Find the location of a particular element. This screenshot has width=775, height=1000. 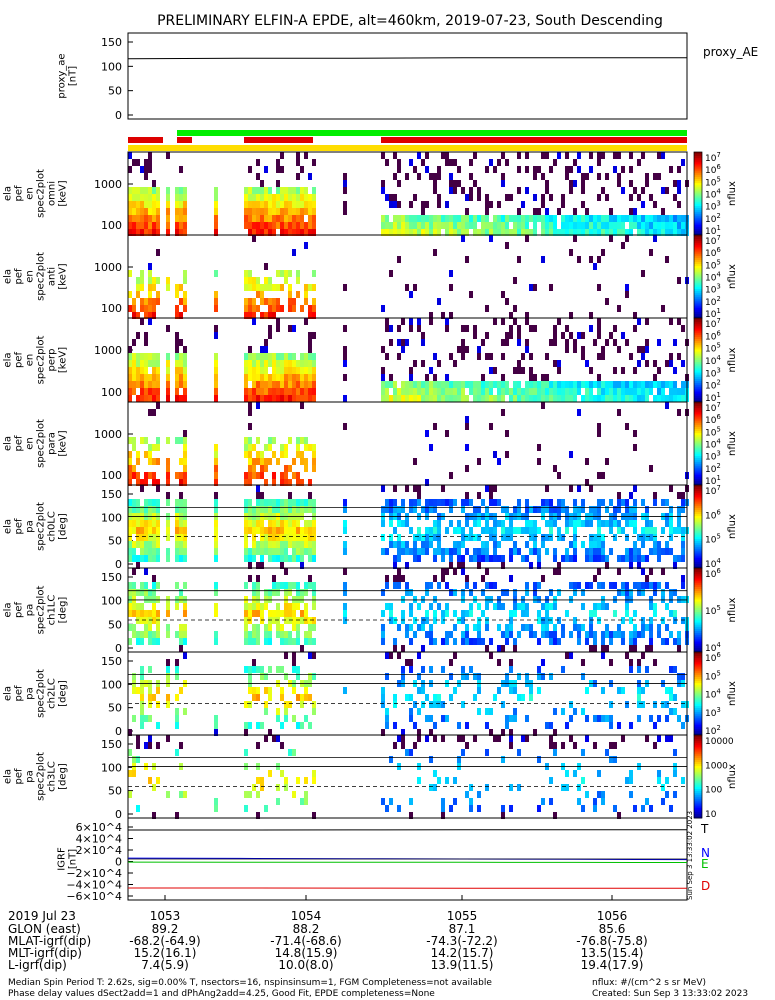

ylabel-line: ch3LC is located at coordinates (52, 776).